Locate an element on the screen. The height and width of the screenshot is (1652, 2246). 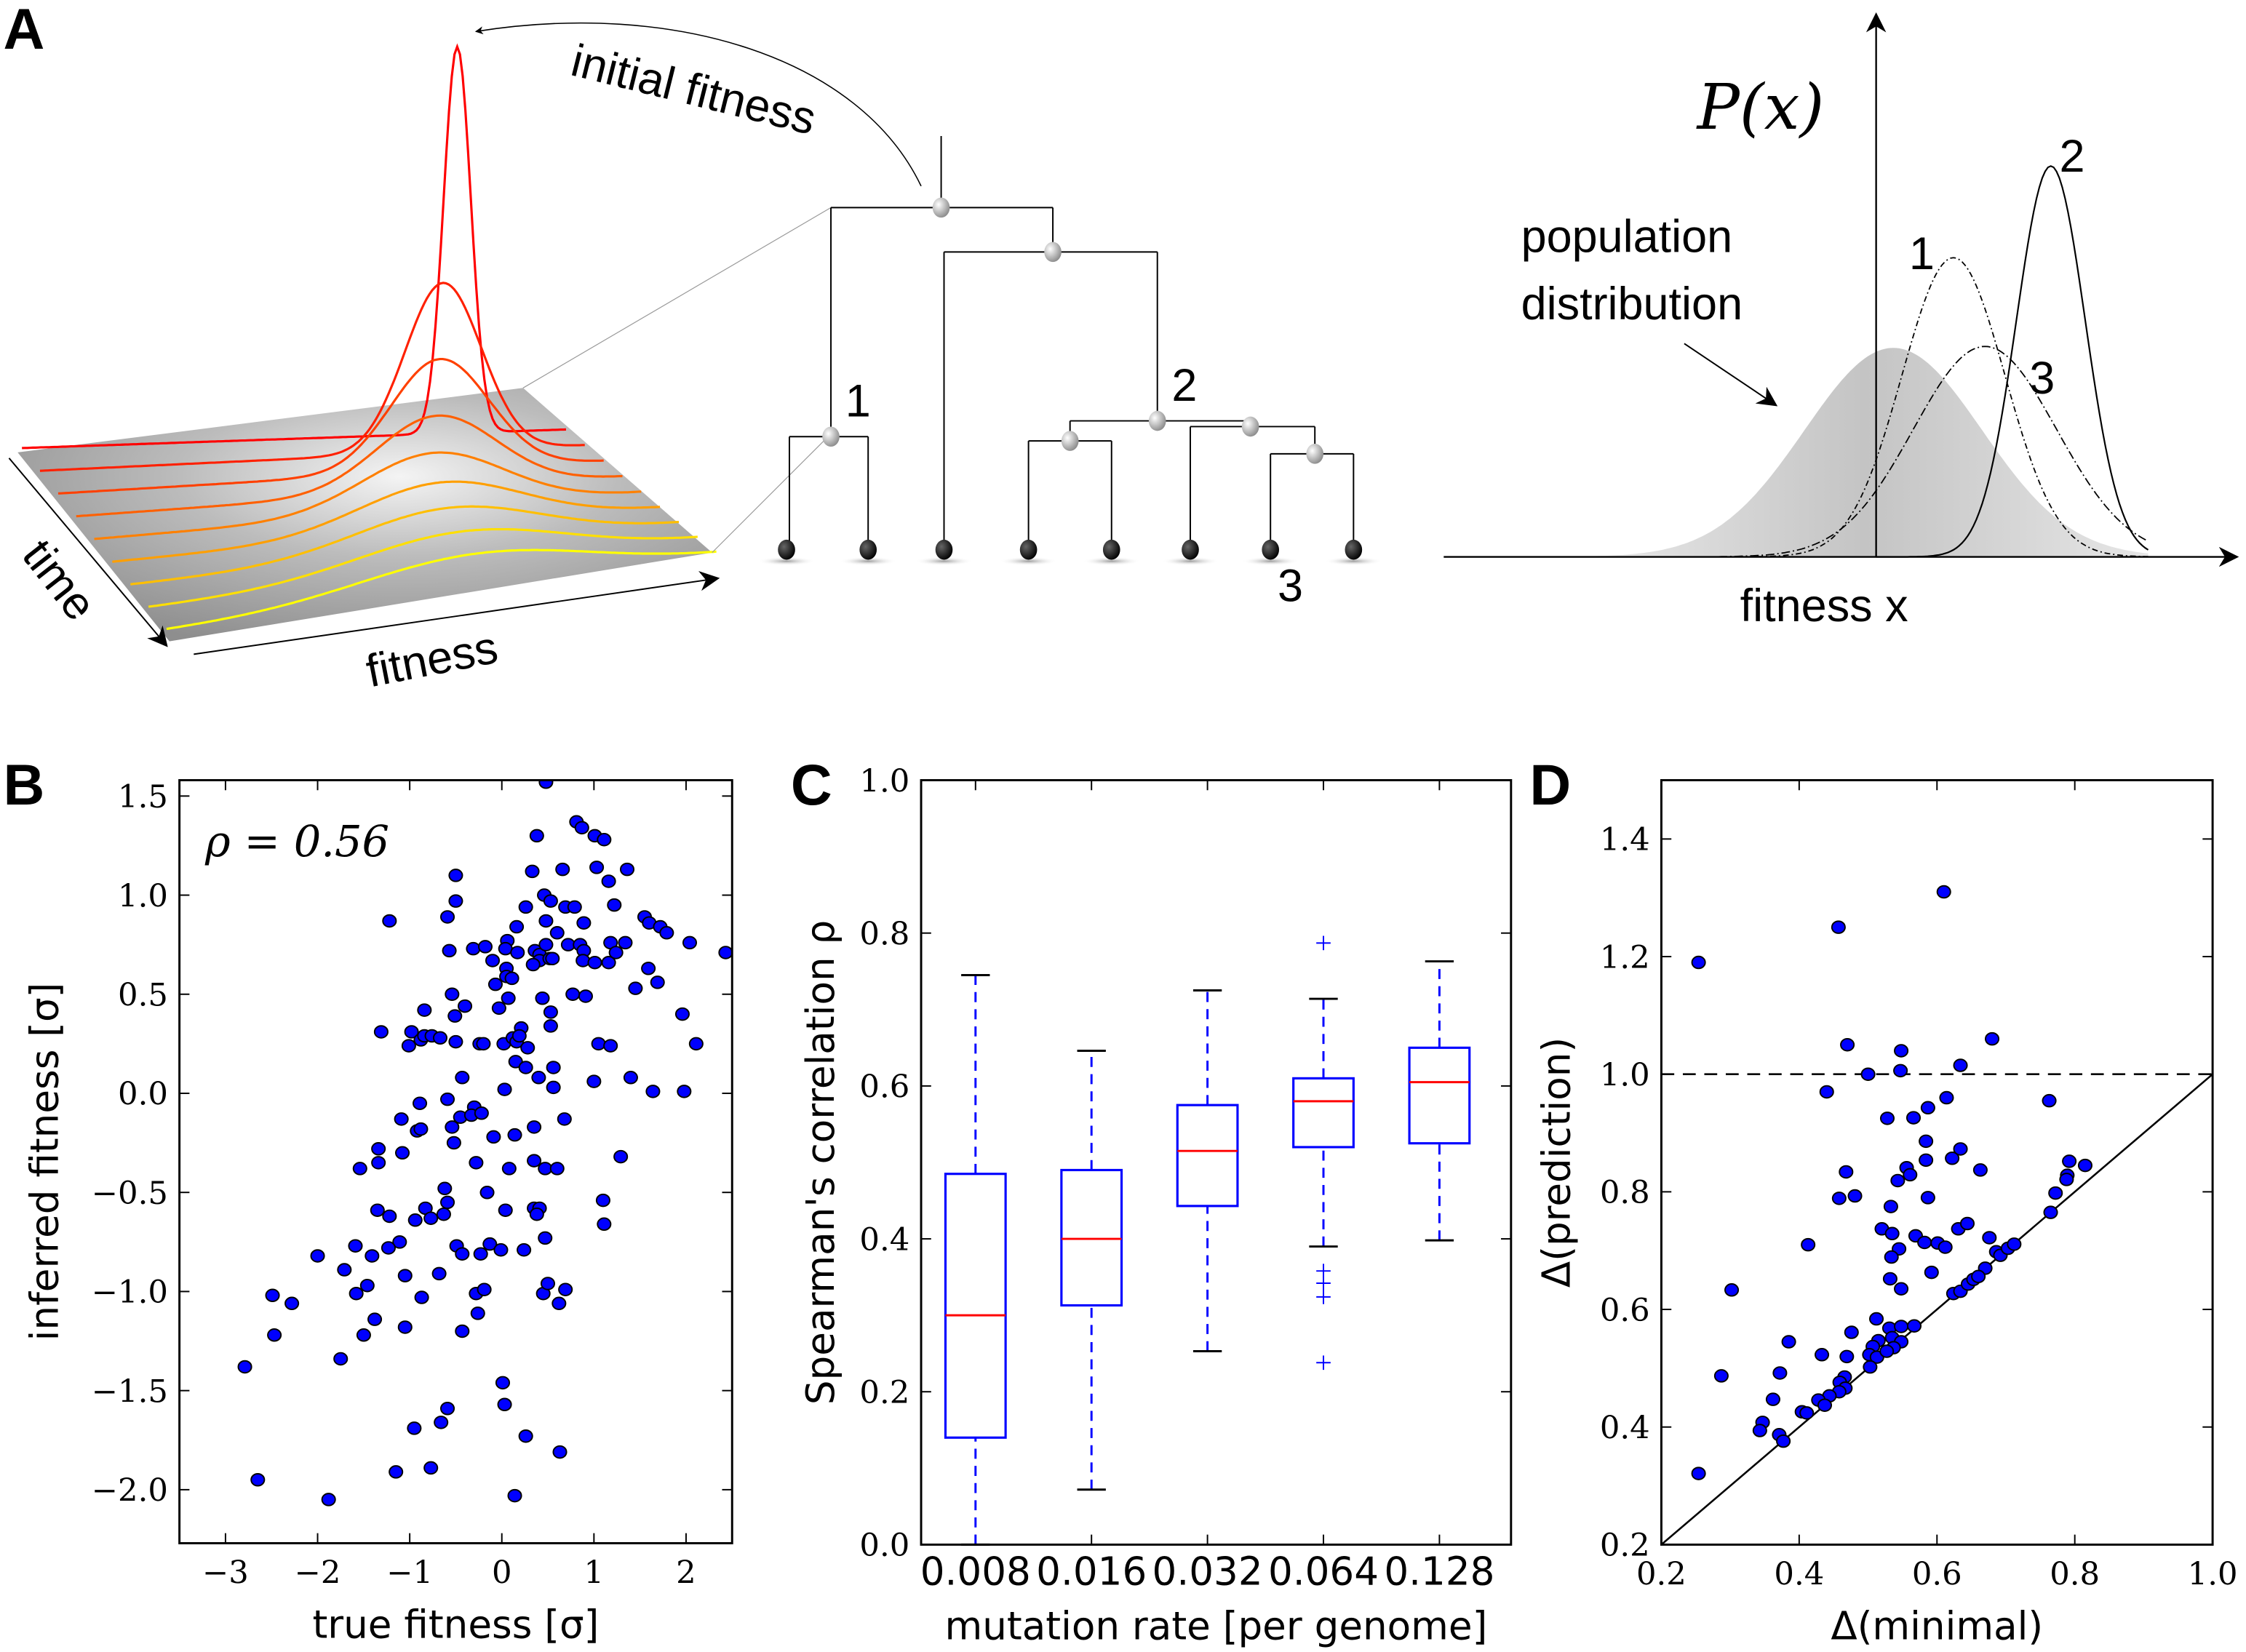
outlier-marker is located at coordinates (1323, 1363).